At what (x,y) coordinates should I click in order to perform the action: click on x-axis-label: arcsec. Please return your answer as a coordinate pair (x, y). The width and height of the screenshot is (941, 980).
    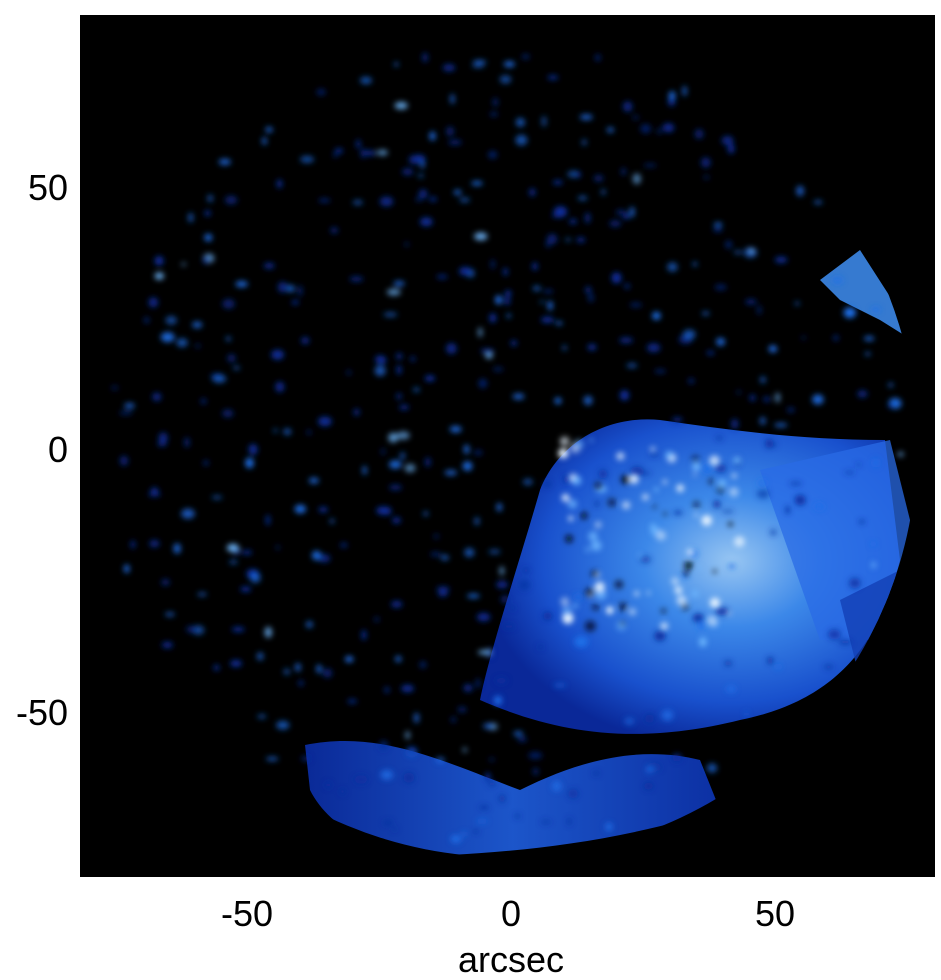
    Looking at the image, I should click on (511, 959).